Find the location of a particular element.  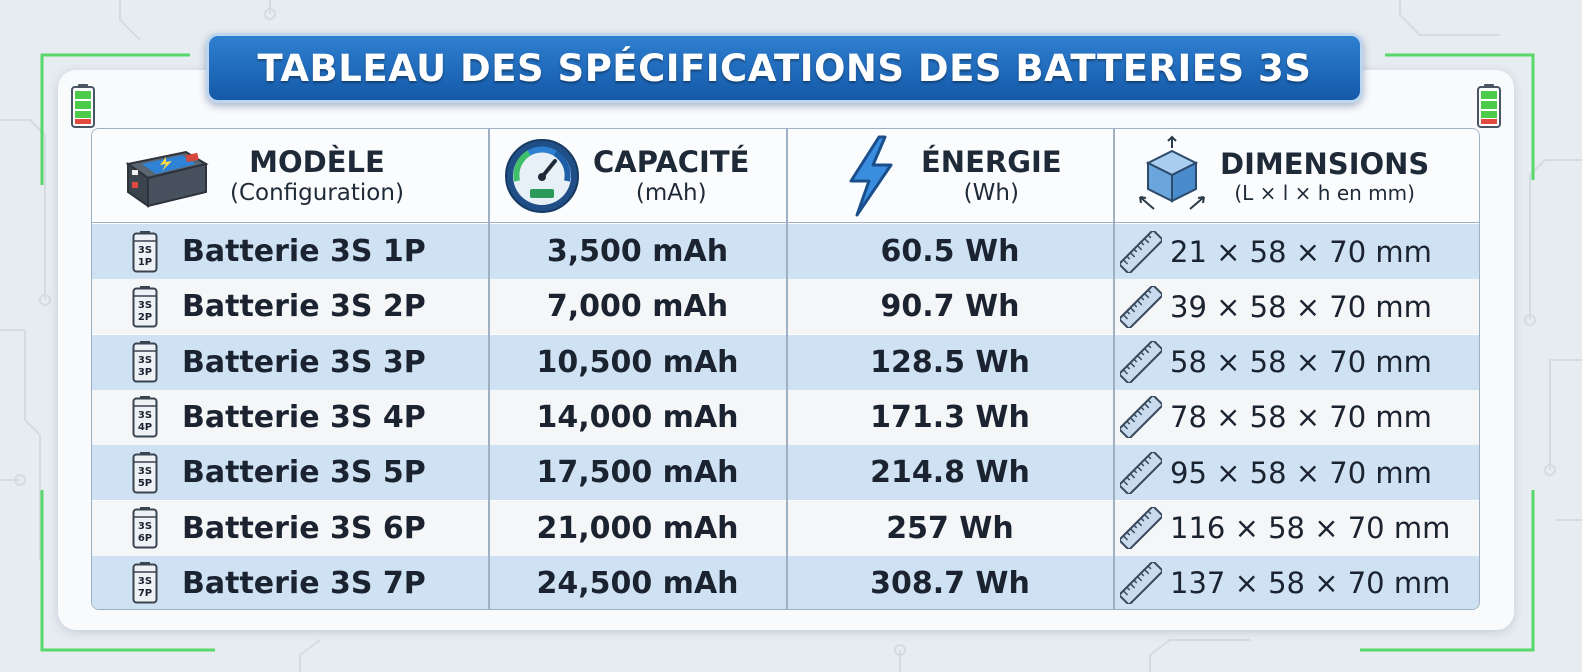

capacity-value: 21,000 mAh is located at coordinates (637, 528).